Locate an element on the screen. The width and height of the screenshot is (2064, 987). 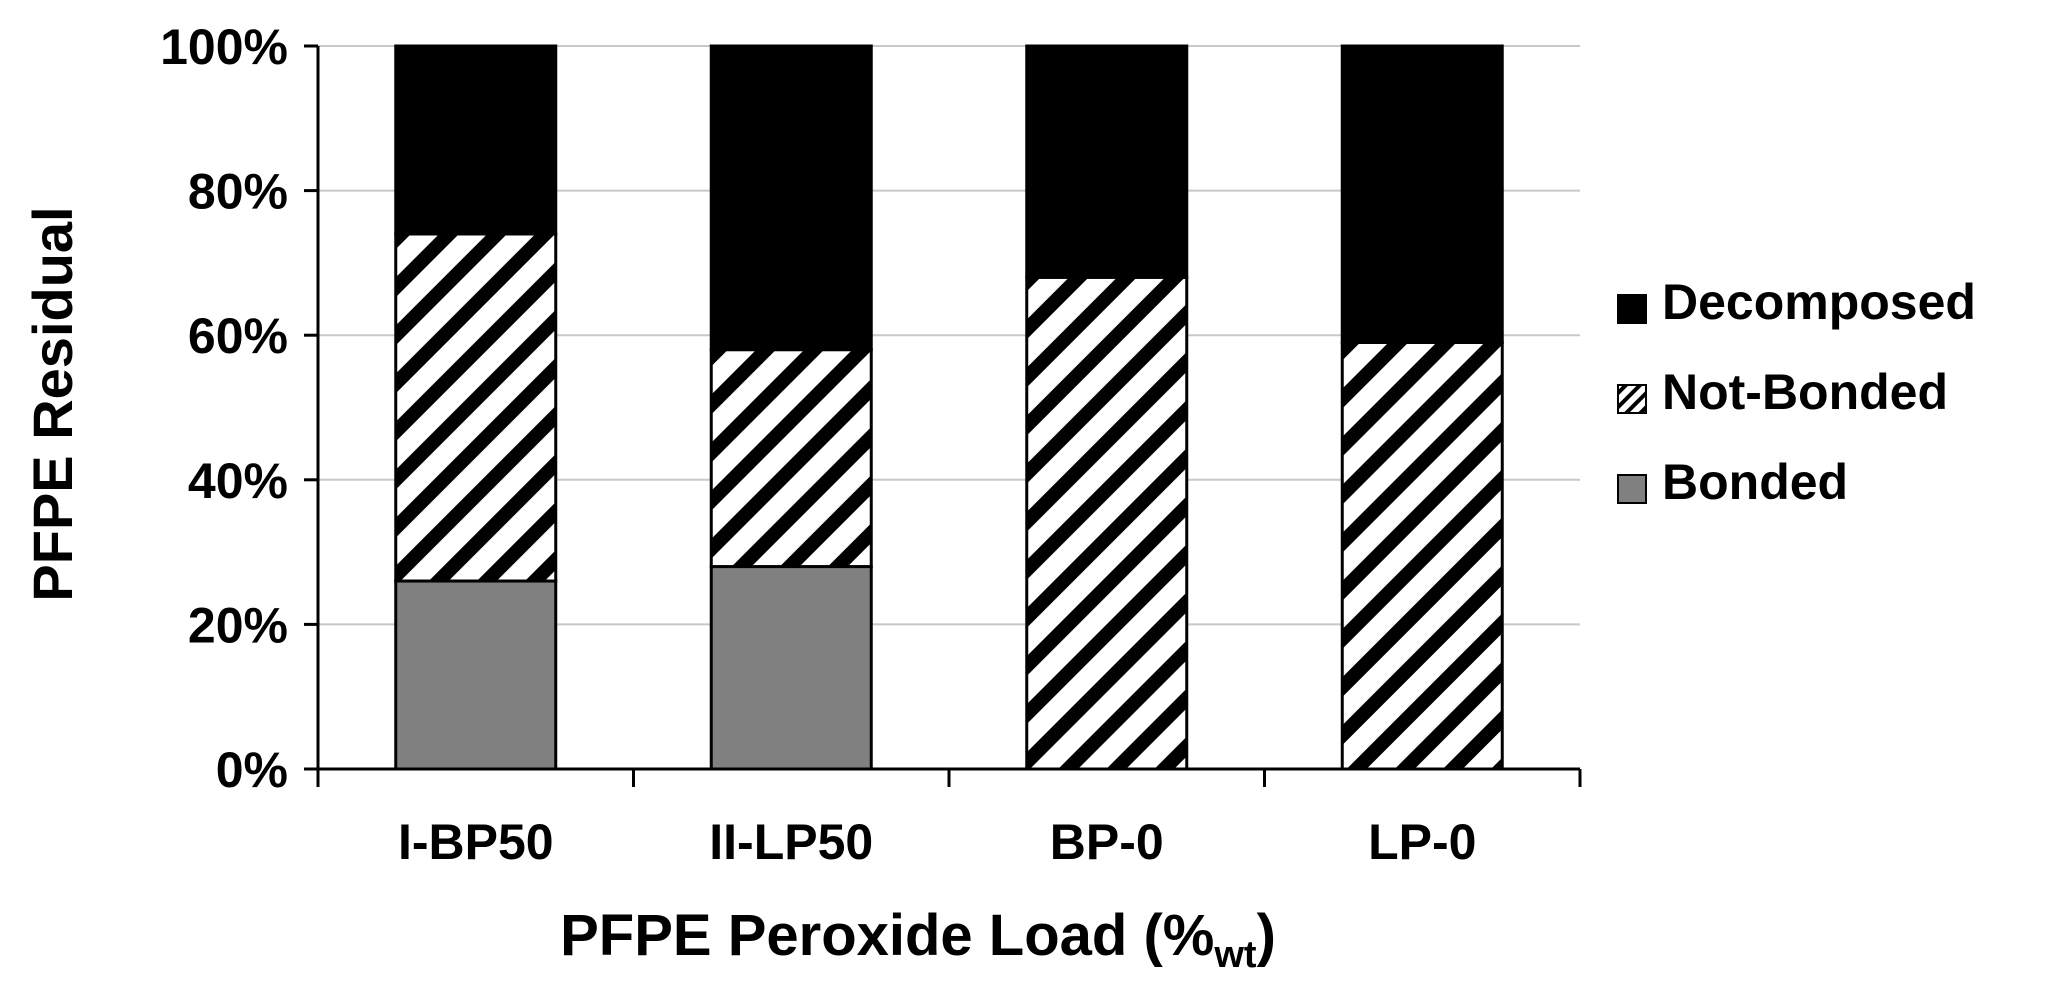
y-tick-label-5: 100% is located at coordinates (224, 47).